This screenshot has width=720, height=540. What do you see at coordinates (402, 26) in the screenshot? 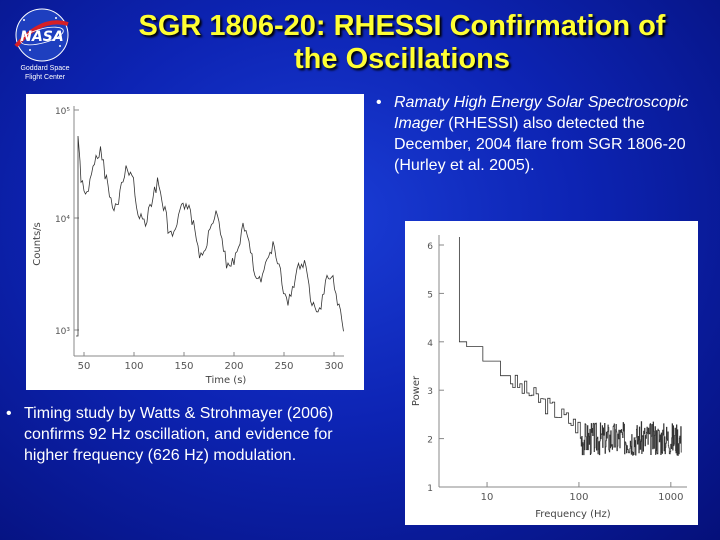
I see `slide-title-line1: SGR 1806-20: RHESSI Confirmation of` at bounding box center [402, 26].